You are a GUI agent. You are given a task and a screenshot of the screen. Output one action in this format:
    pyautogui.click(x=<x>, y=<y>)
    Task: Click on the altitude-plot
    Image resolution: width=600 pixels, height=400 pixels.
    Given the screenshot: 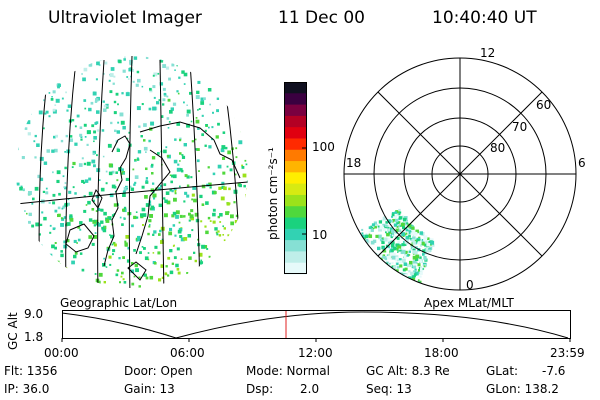 What is the action you would take?
    pyautogui.click(x=316, y=326)
    